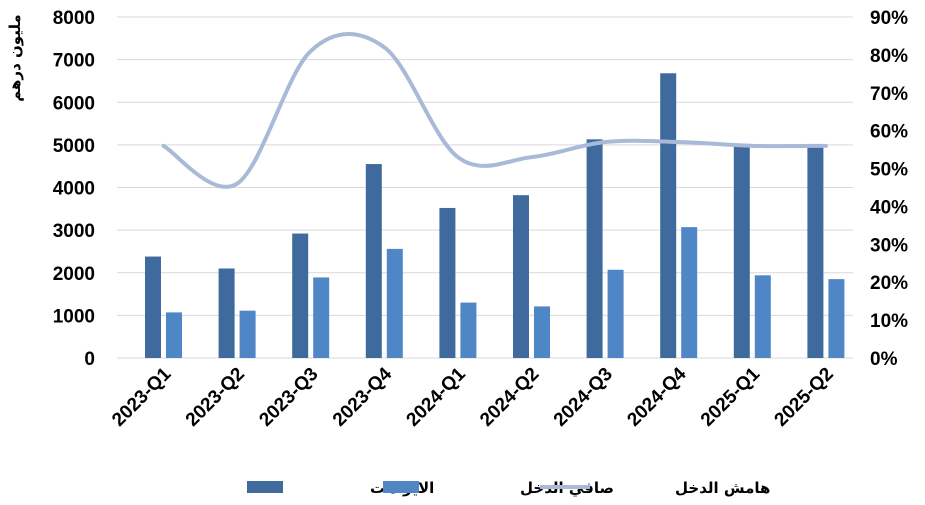 The height and width of the screenshot is (505, 925). What do you see at coordinates (89, 359) in the screenshot?
I see `y-tick-label: 0` at bounding box center [89, 359].